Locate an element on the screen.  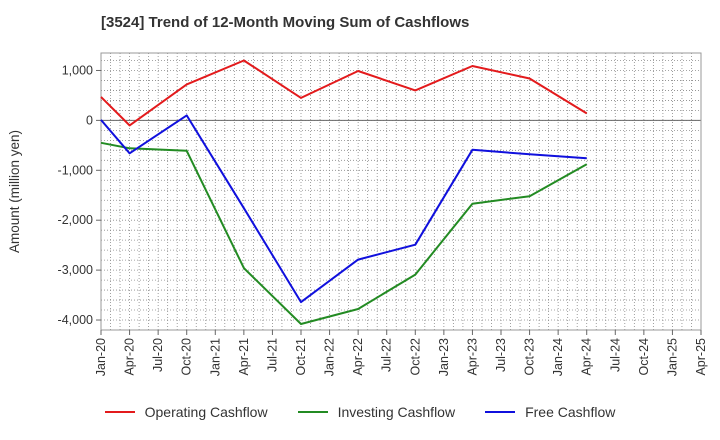
y-tick-label: -1,000 is located at coordinates (75, 170).